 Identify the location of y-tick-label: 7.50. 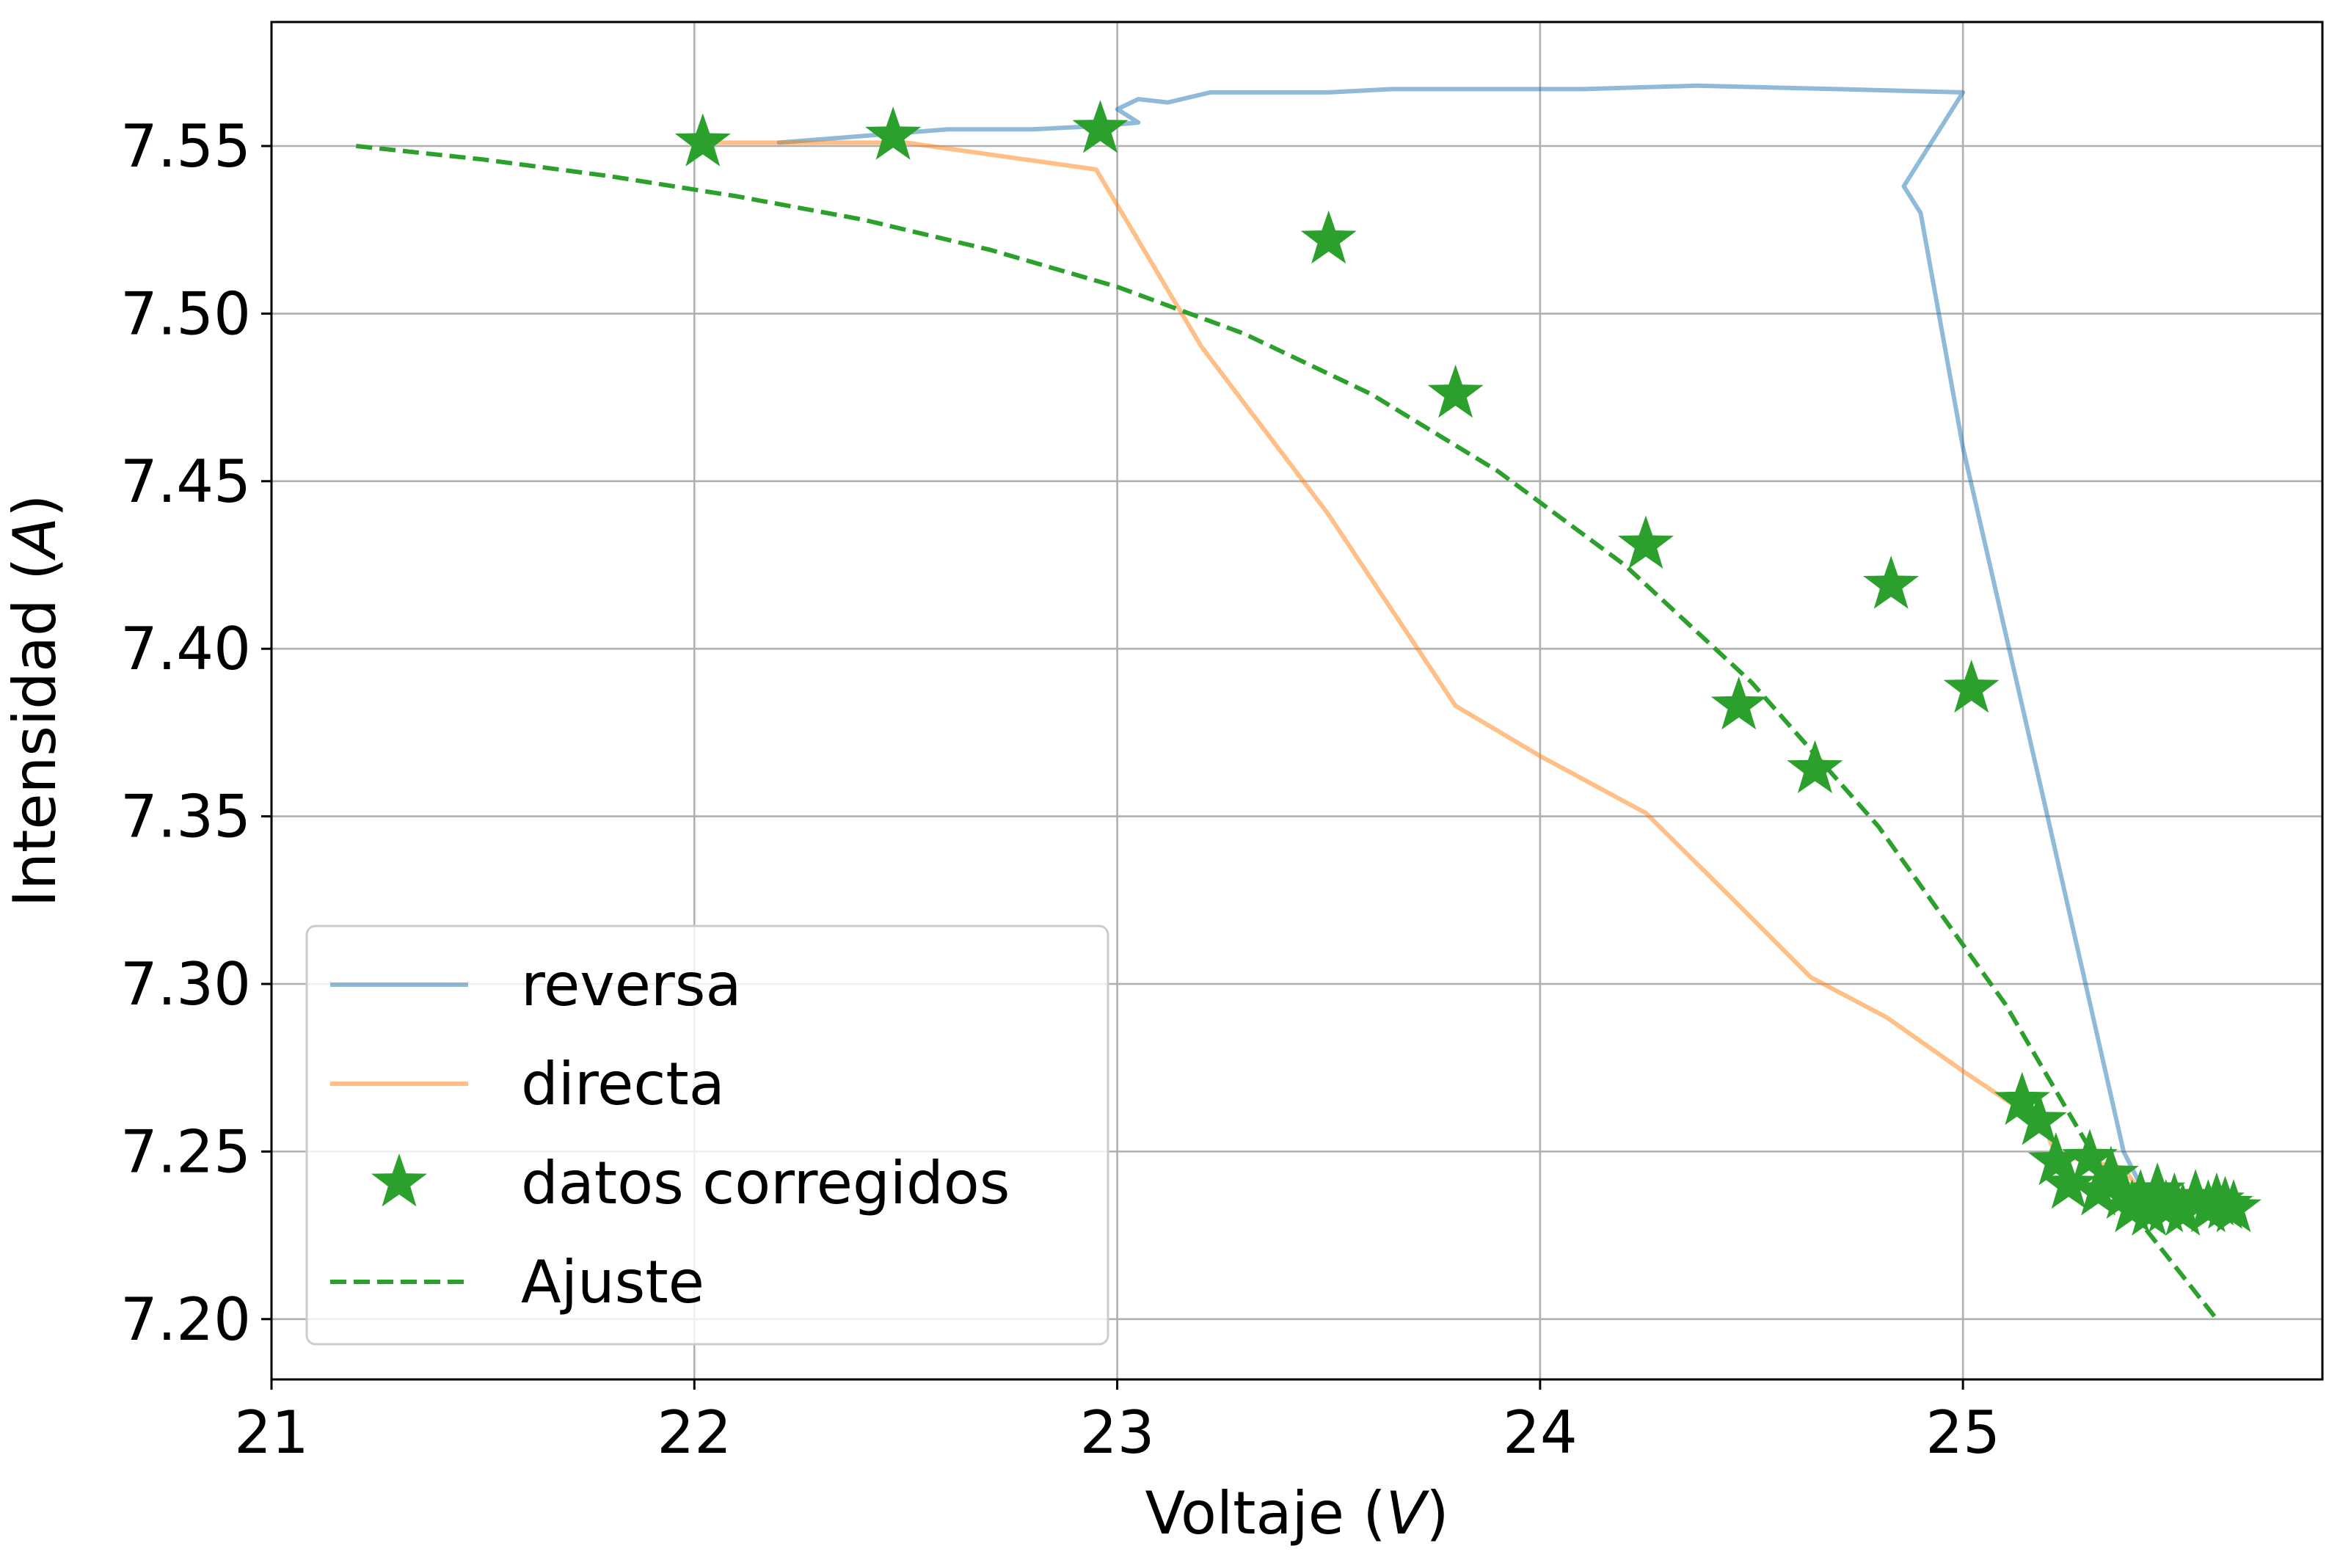
(185, 314).